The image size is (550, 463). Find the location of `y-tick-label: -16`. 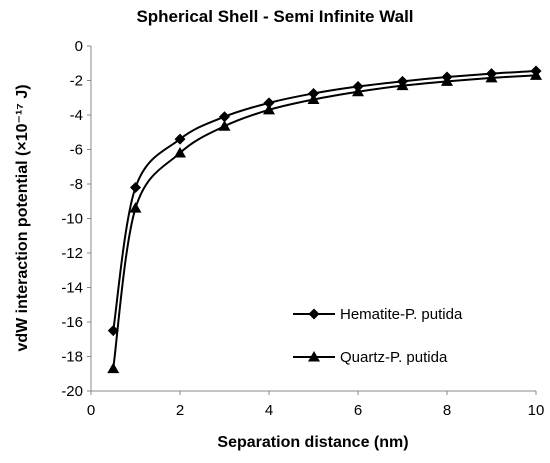

y-tick-label: -16 is located at coordinates (72, 322).